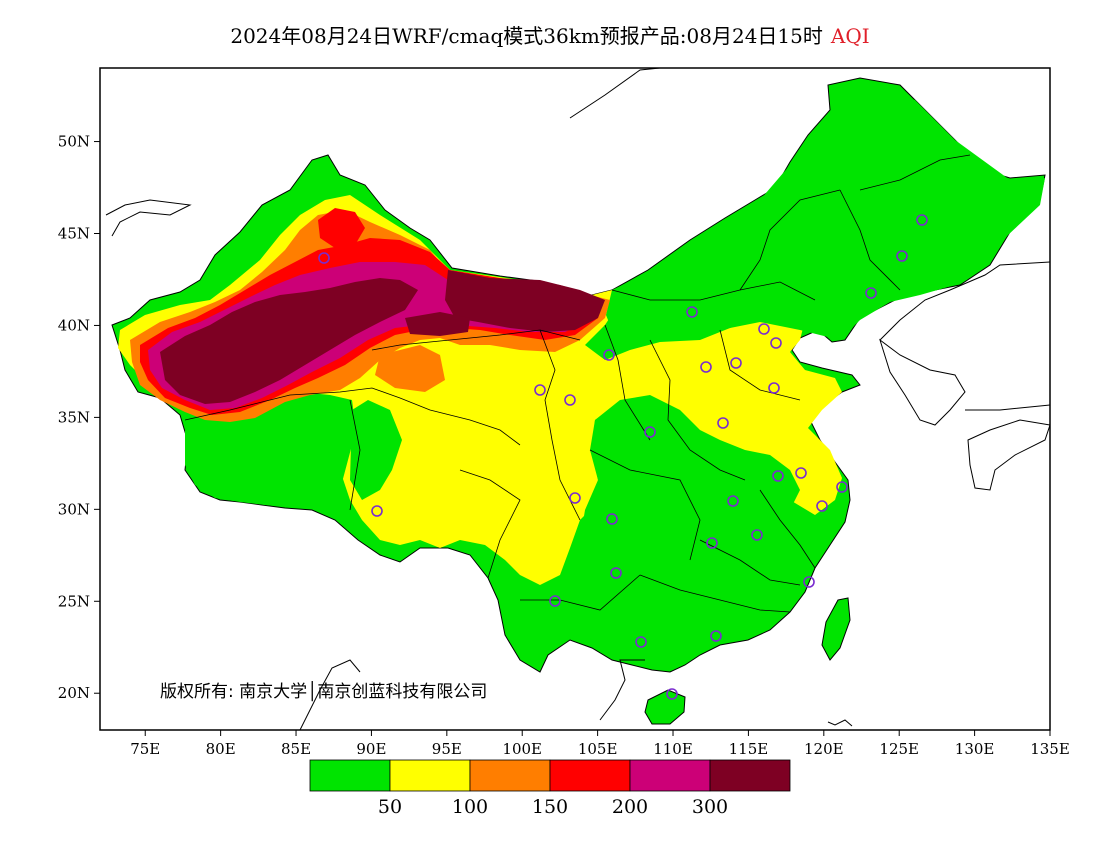 The height and width of the screenshot is (850, 1100). What do you see at coordinates (371, 749) in the screenshot?
I see `lon-tick-label: 90E` at bounding box center [371, 749].